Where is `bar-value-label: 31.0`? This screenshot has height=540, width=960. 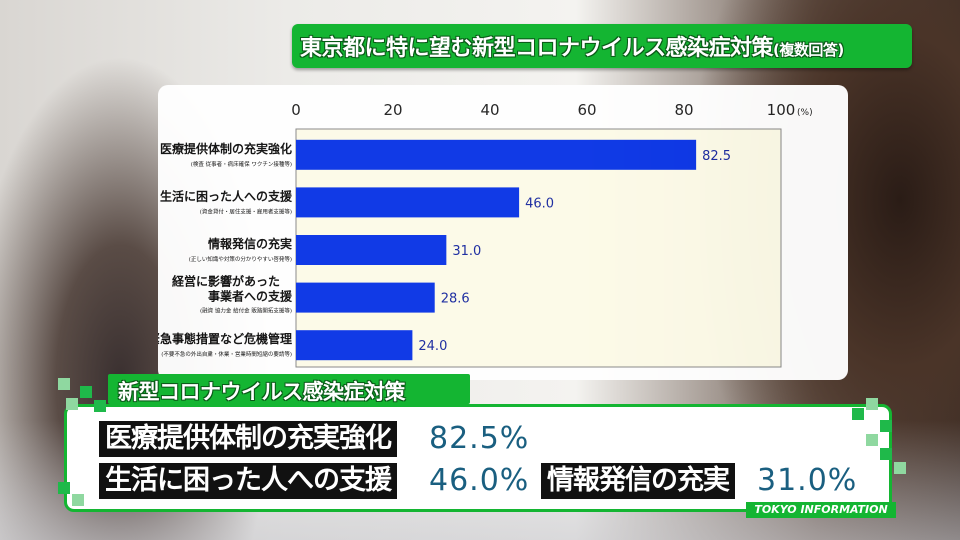
bar-value-label: 31.0 is located at coordinates (466, 251).